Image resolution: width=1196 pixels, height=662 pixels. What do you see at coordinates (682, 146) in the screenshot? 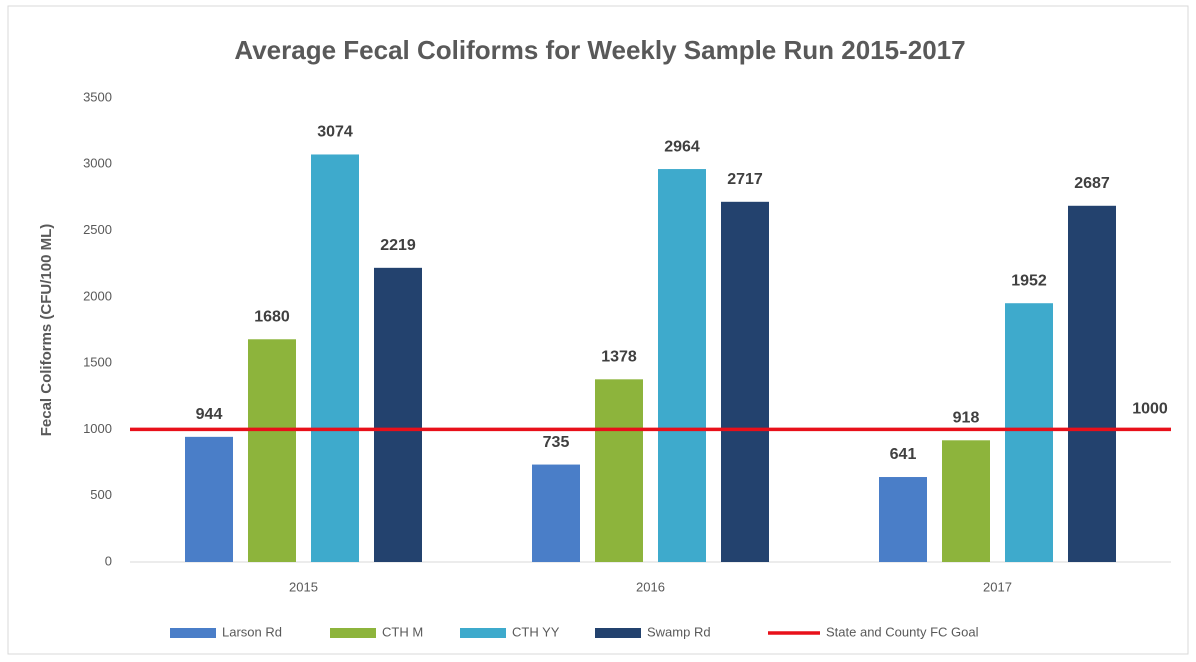
I see `value-label: 2964` at bounding box center [682, 146].